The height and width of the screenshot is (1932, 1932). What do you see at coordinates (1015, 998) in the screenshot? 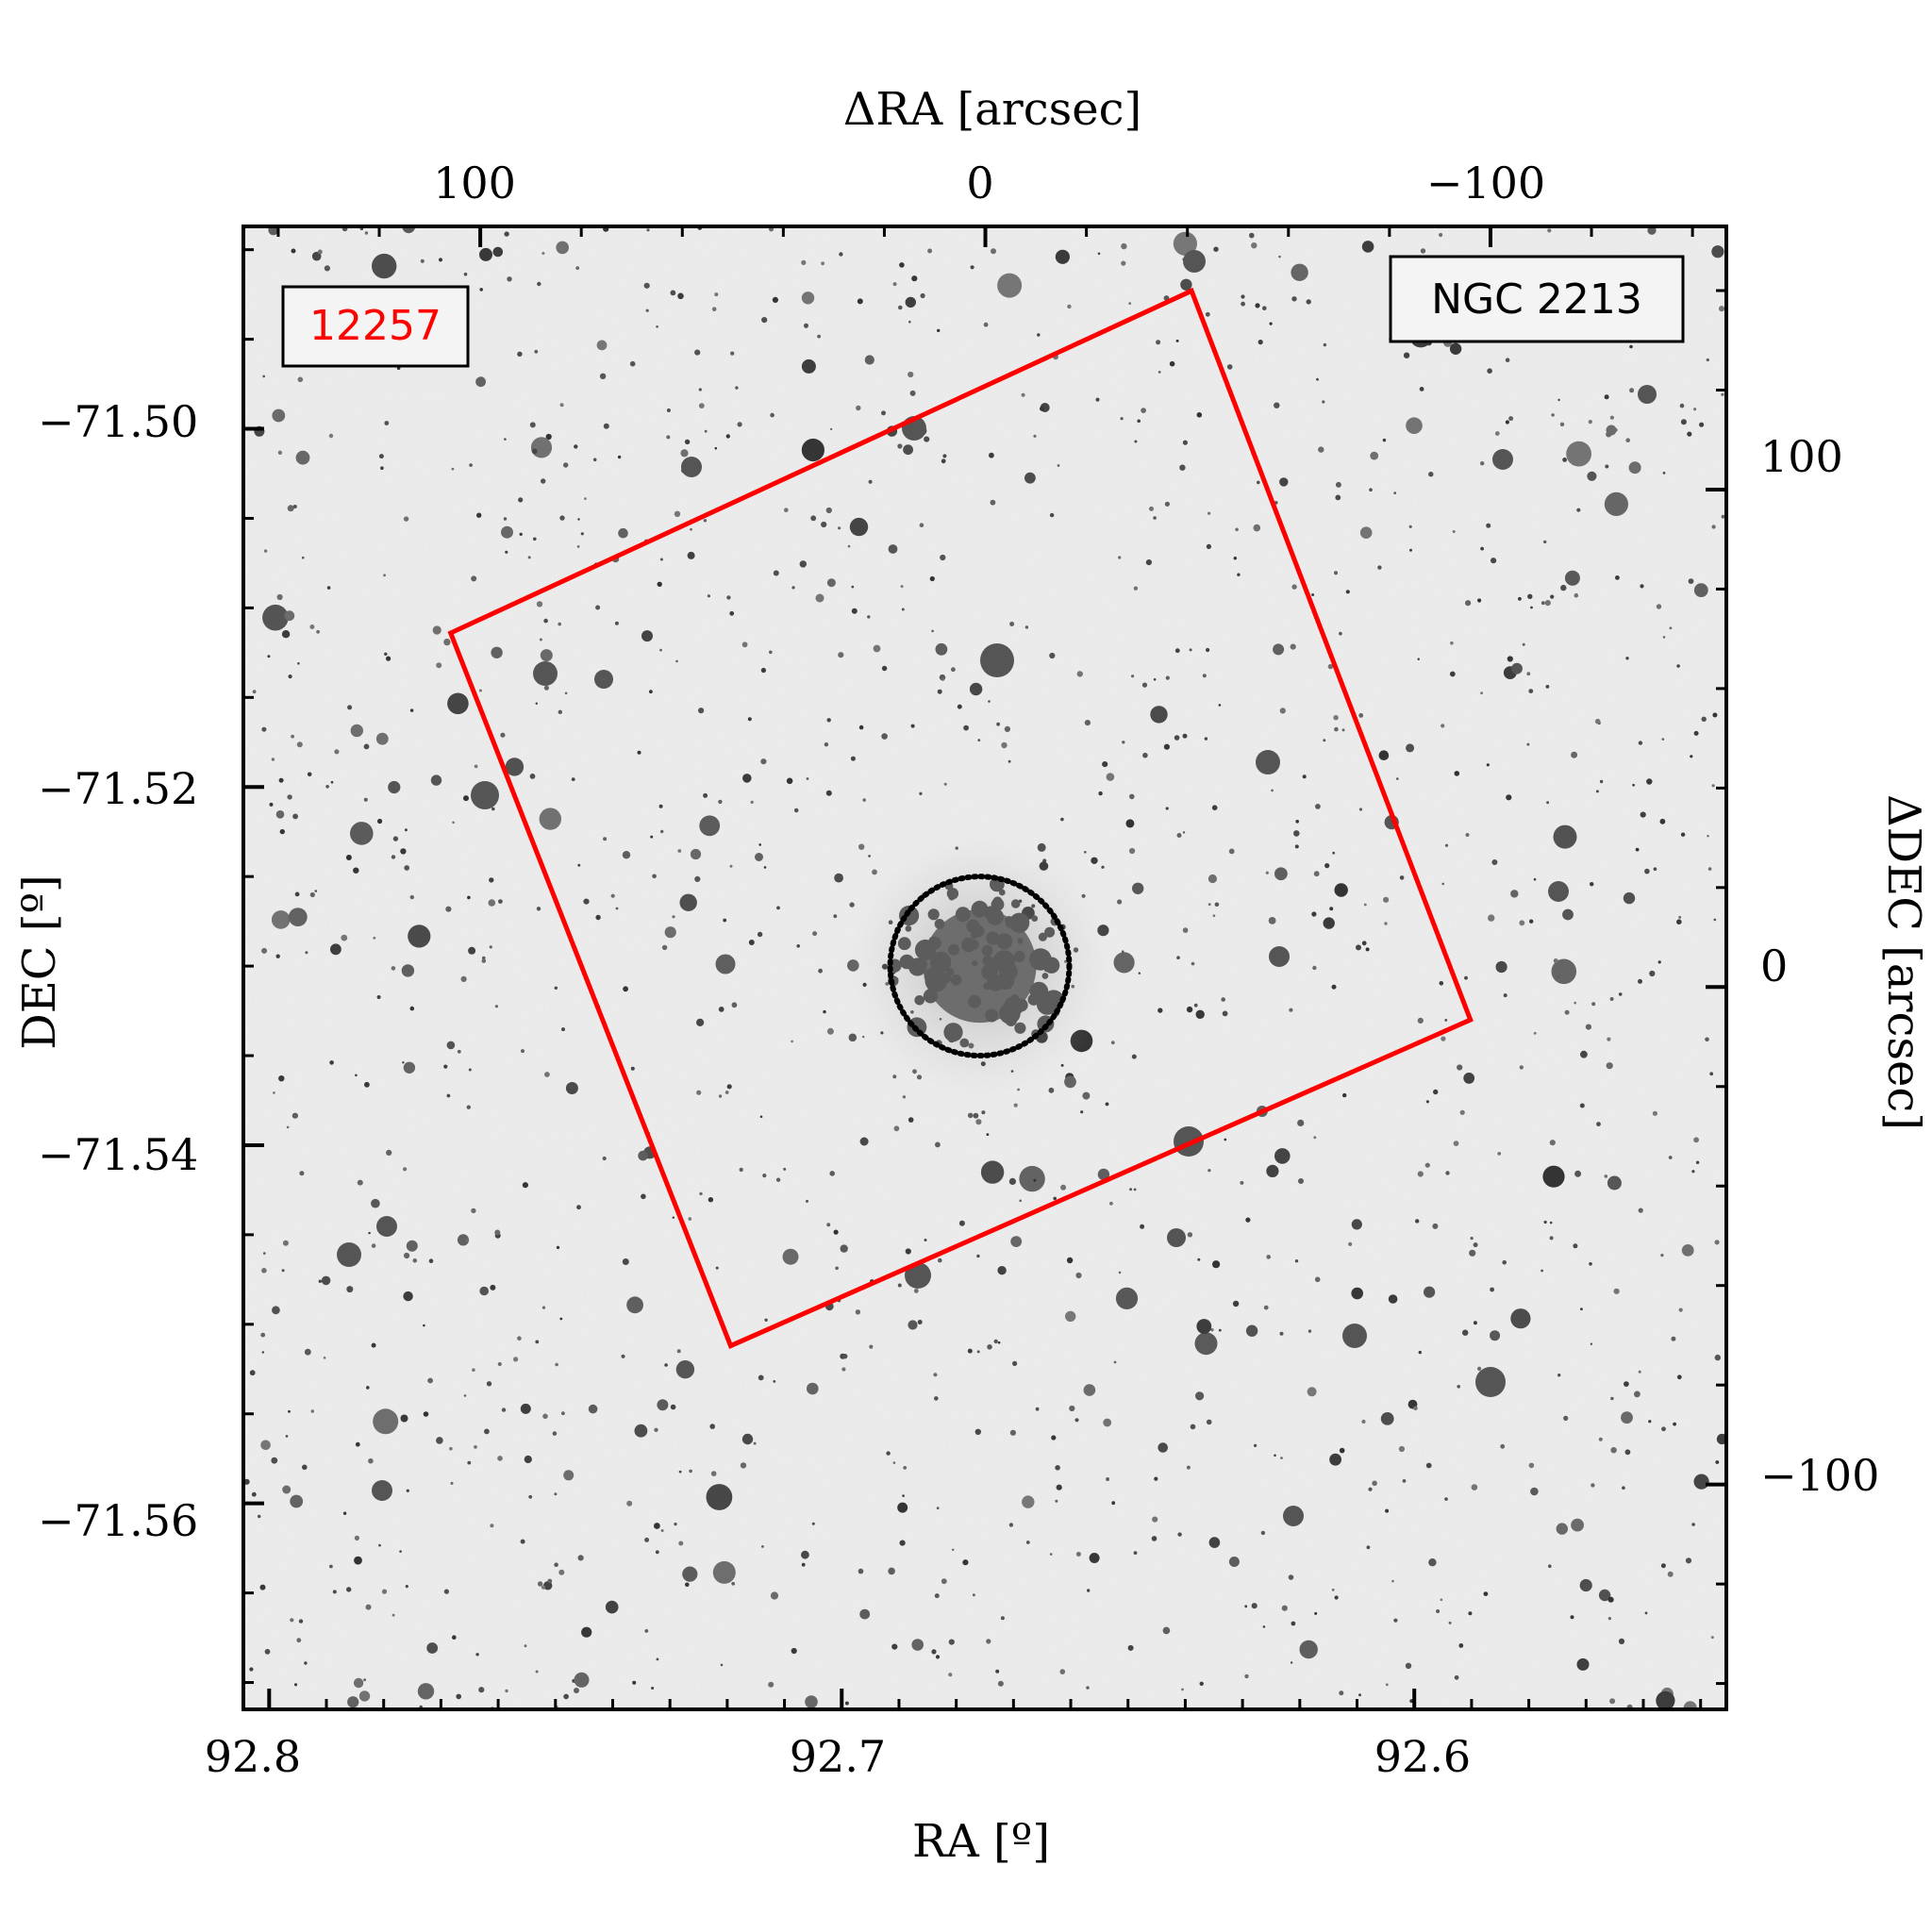
I see `cluster-star` at bounding box center [1015, 998].